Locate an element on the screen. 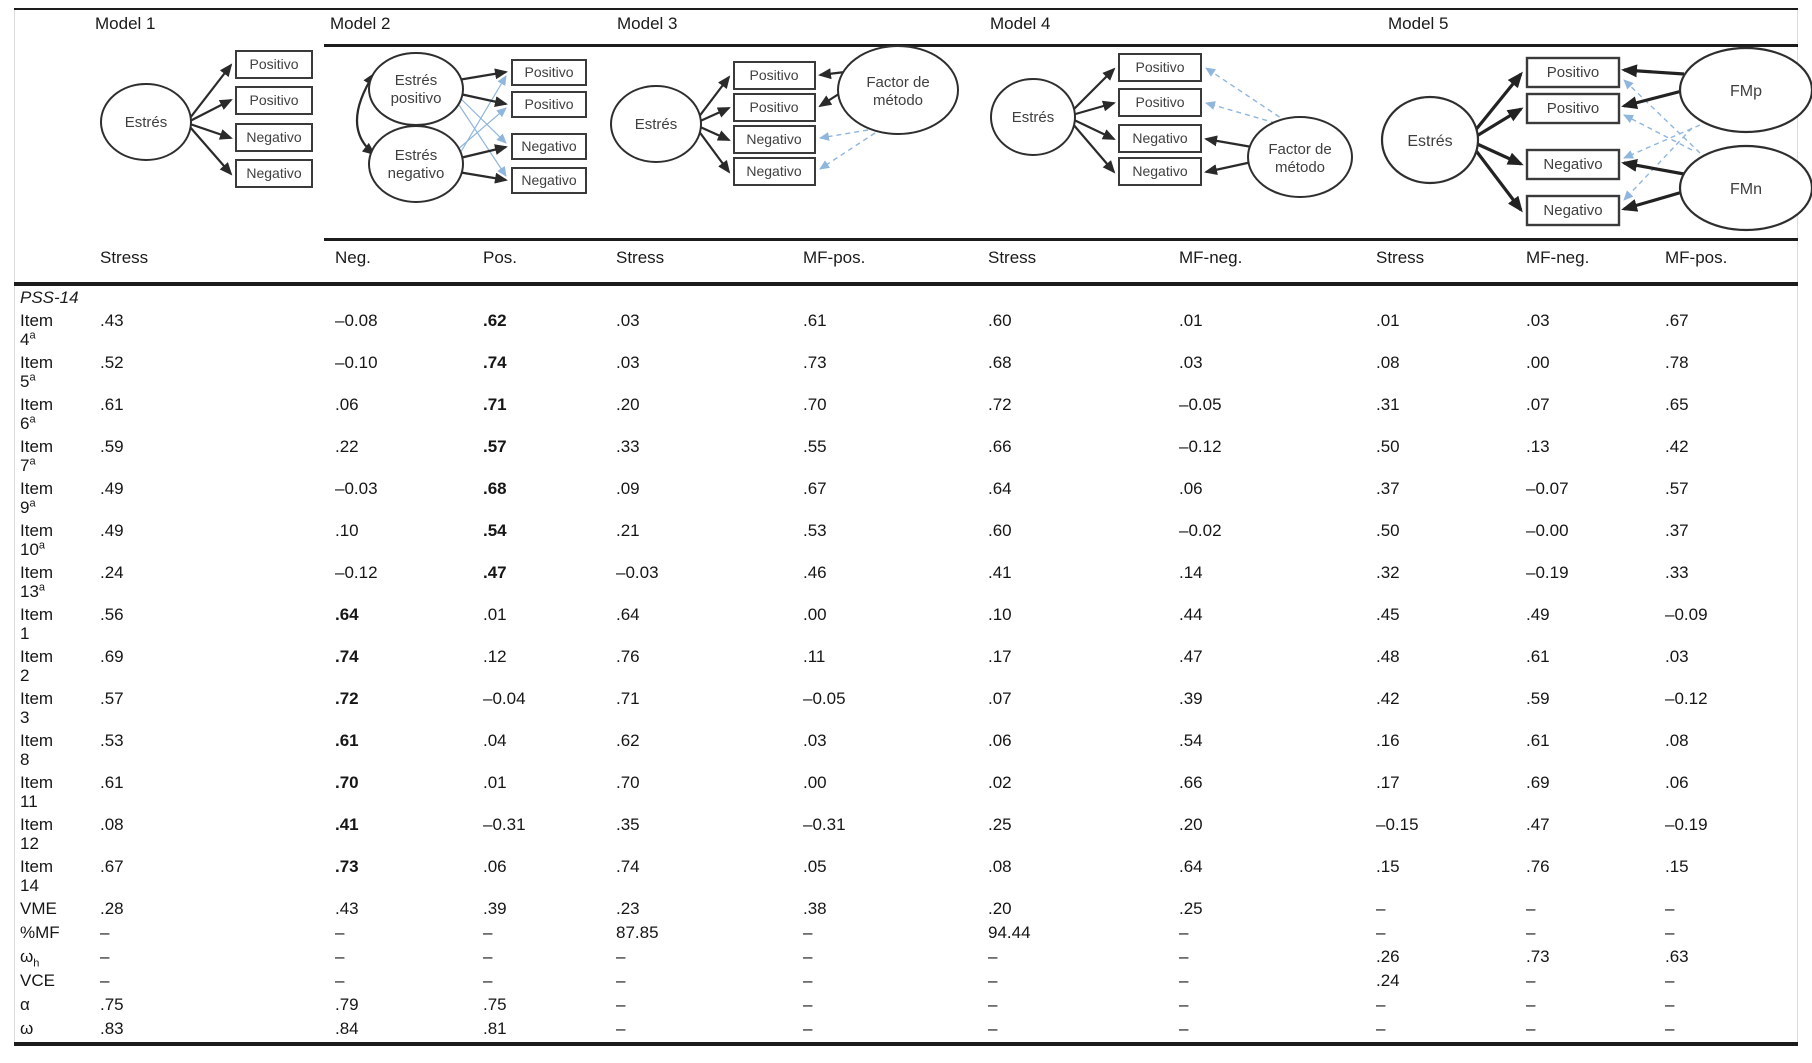 This screenshot has height=1063, width=1812. value-cell: .10 is located at coordinates (347, 530).